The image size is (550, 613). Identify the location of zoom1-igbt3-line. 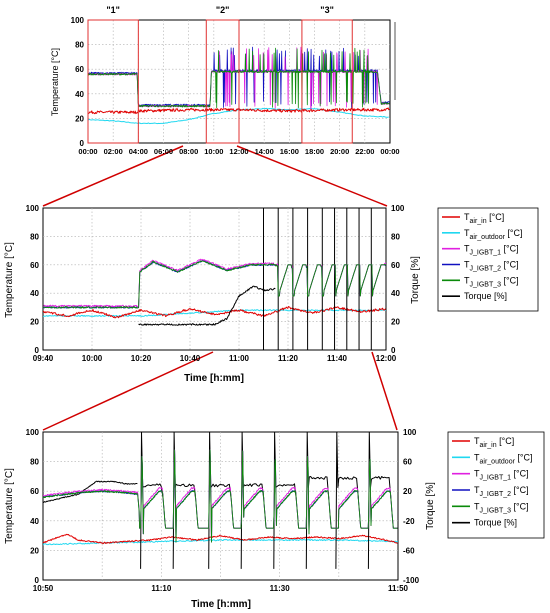
(214, 284).